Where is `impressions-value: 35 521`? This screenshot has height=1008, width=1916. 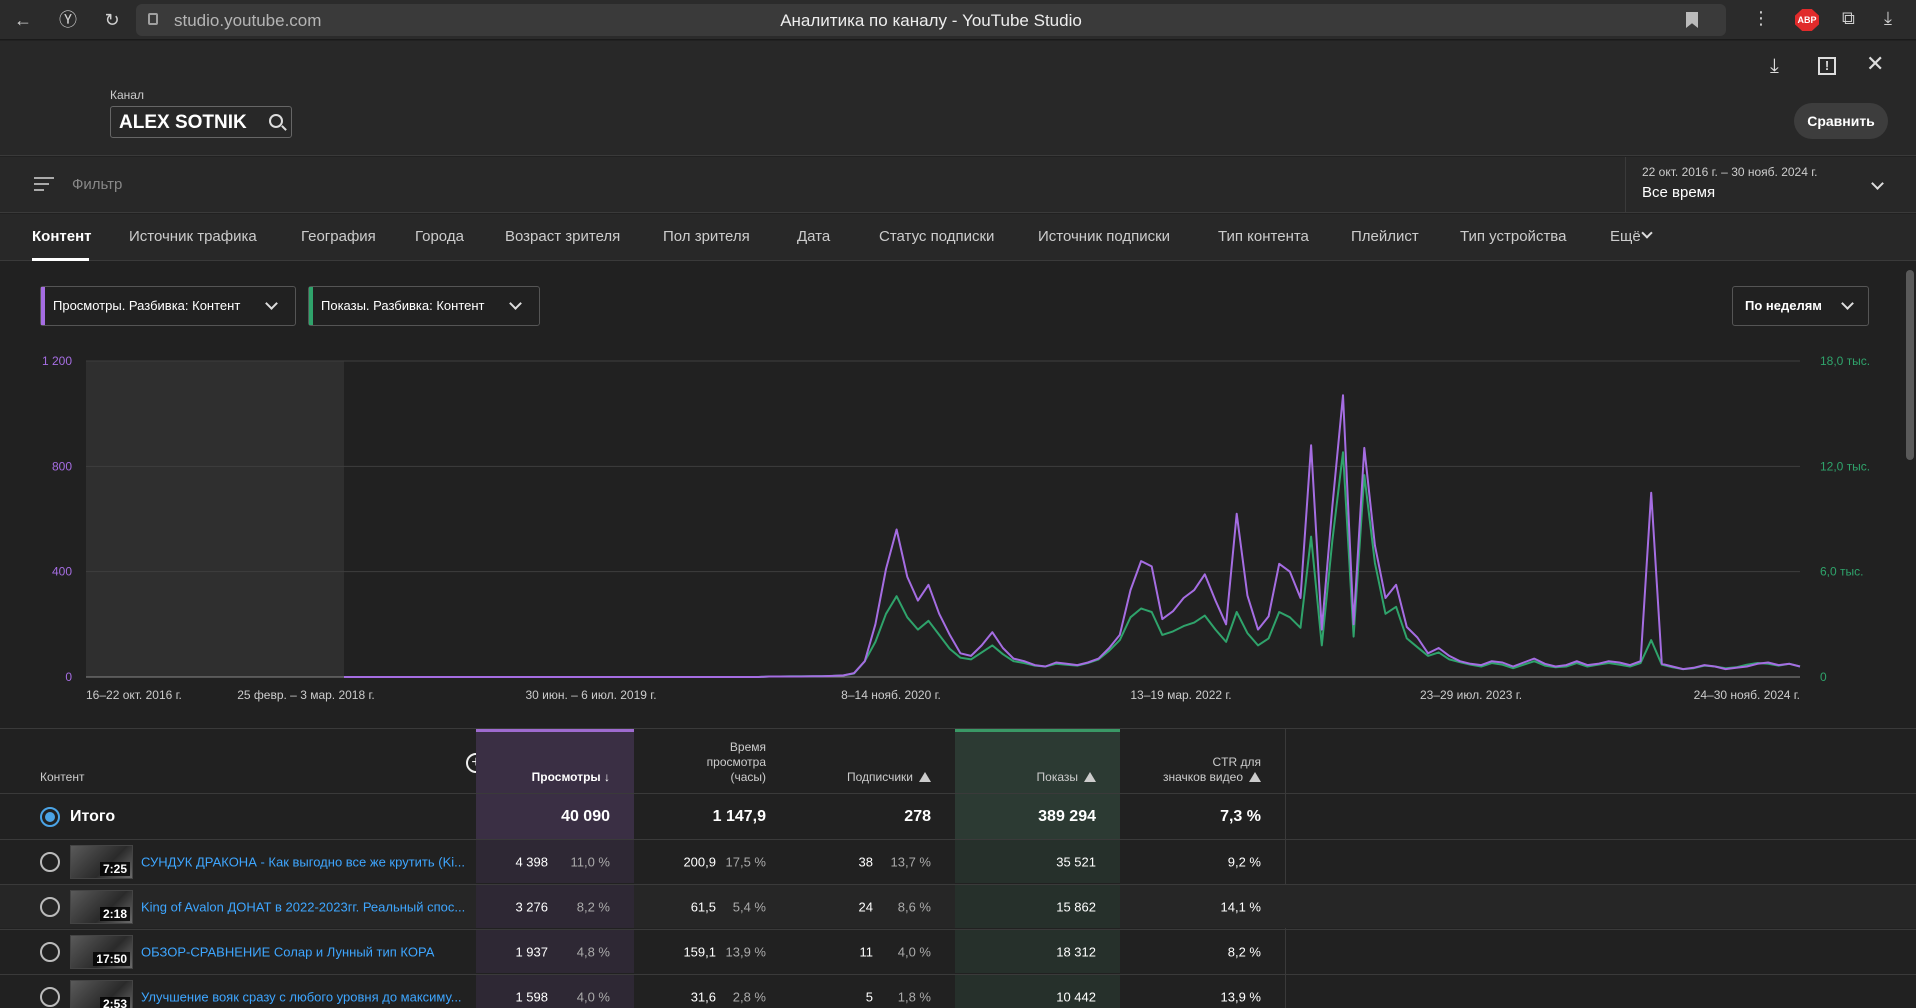 impressions-value: 35 521 is located at coordinates (1076, 861).